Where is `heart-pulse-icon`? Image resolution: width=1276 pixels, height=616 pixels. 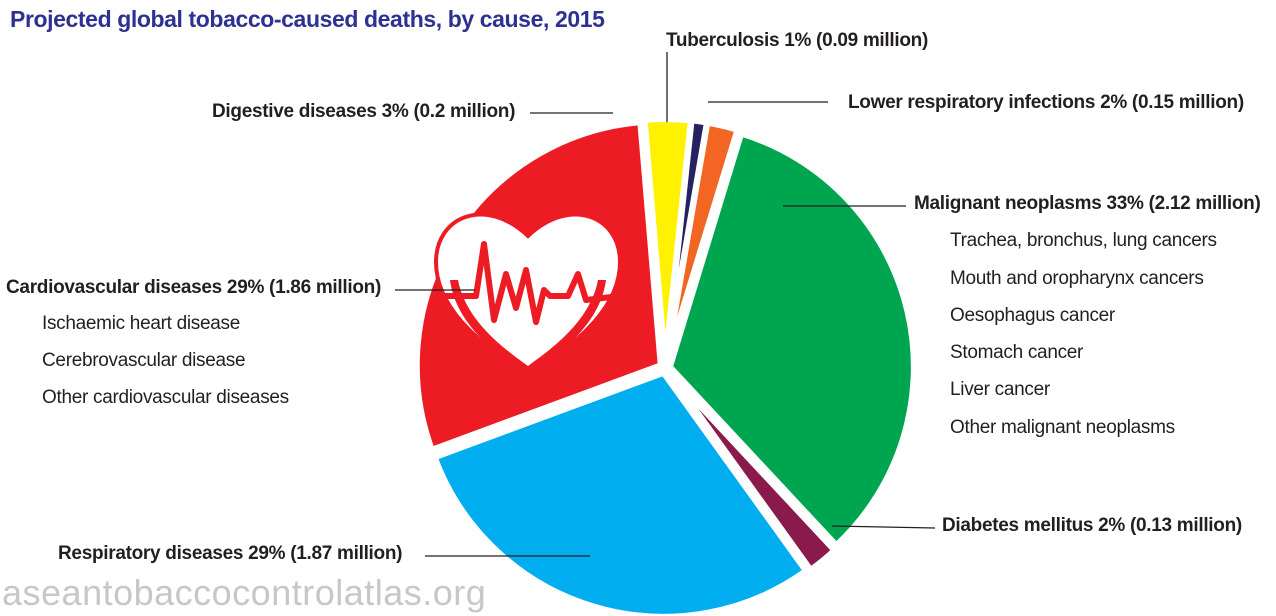 heart-pulse-icon is located at coordinates (528, 296).